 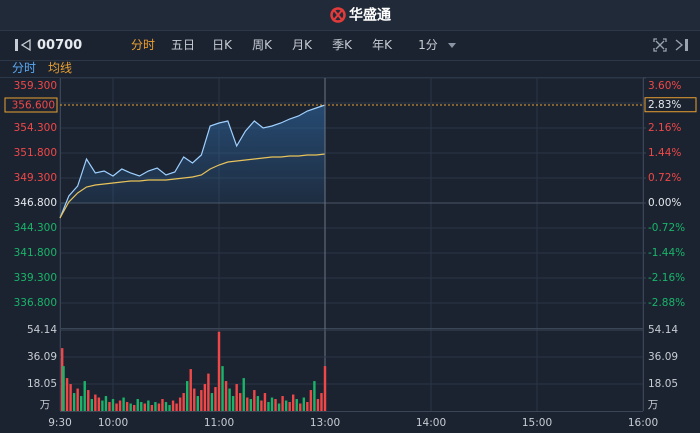 What do you see at coordinates (262, 45) in the screenshot?
I see `period-tab: 周K` at bounding box center [262, 45].